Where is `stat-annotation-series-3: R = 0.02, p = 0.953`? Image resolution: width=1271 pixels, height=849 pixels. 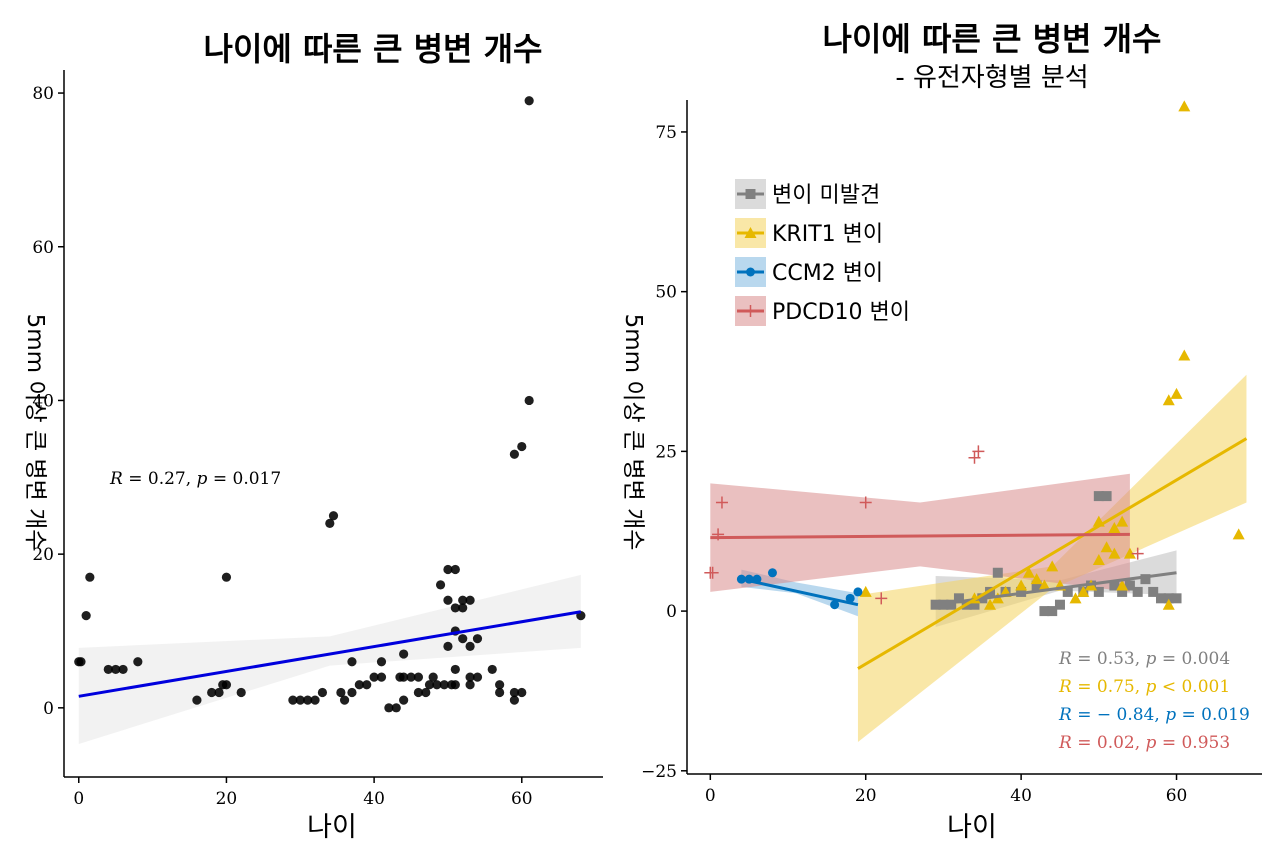
stat-annotation-series-3: R = 0.02, p = 0.953 is located at coordinates (1144, 743).